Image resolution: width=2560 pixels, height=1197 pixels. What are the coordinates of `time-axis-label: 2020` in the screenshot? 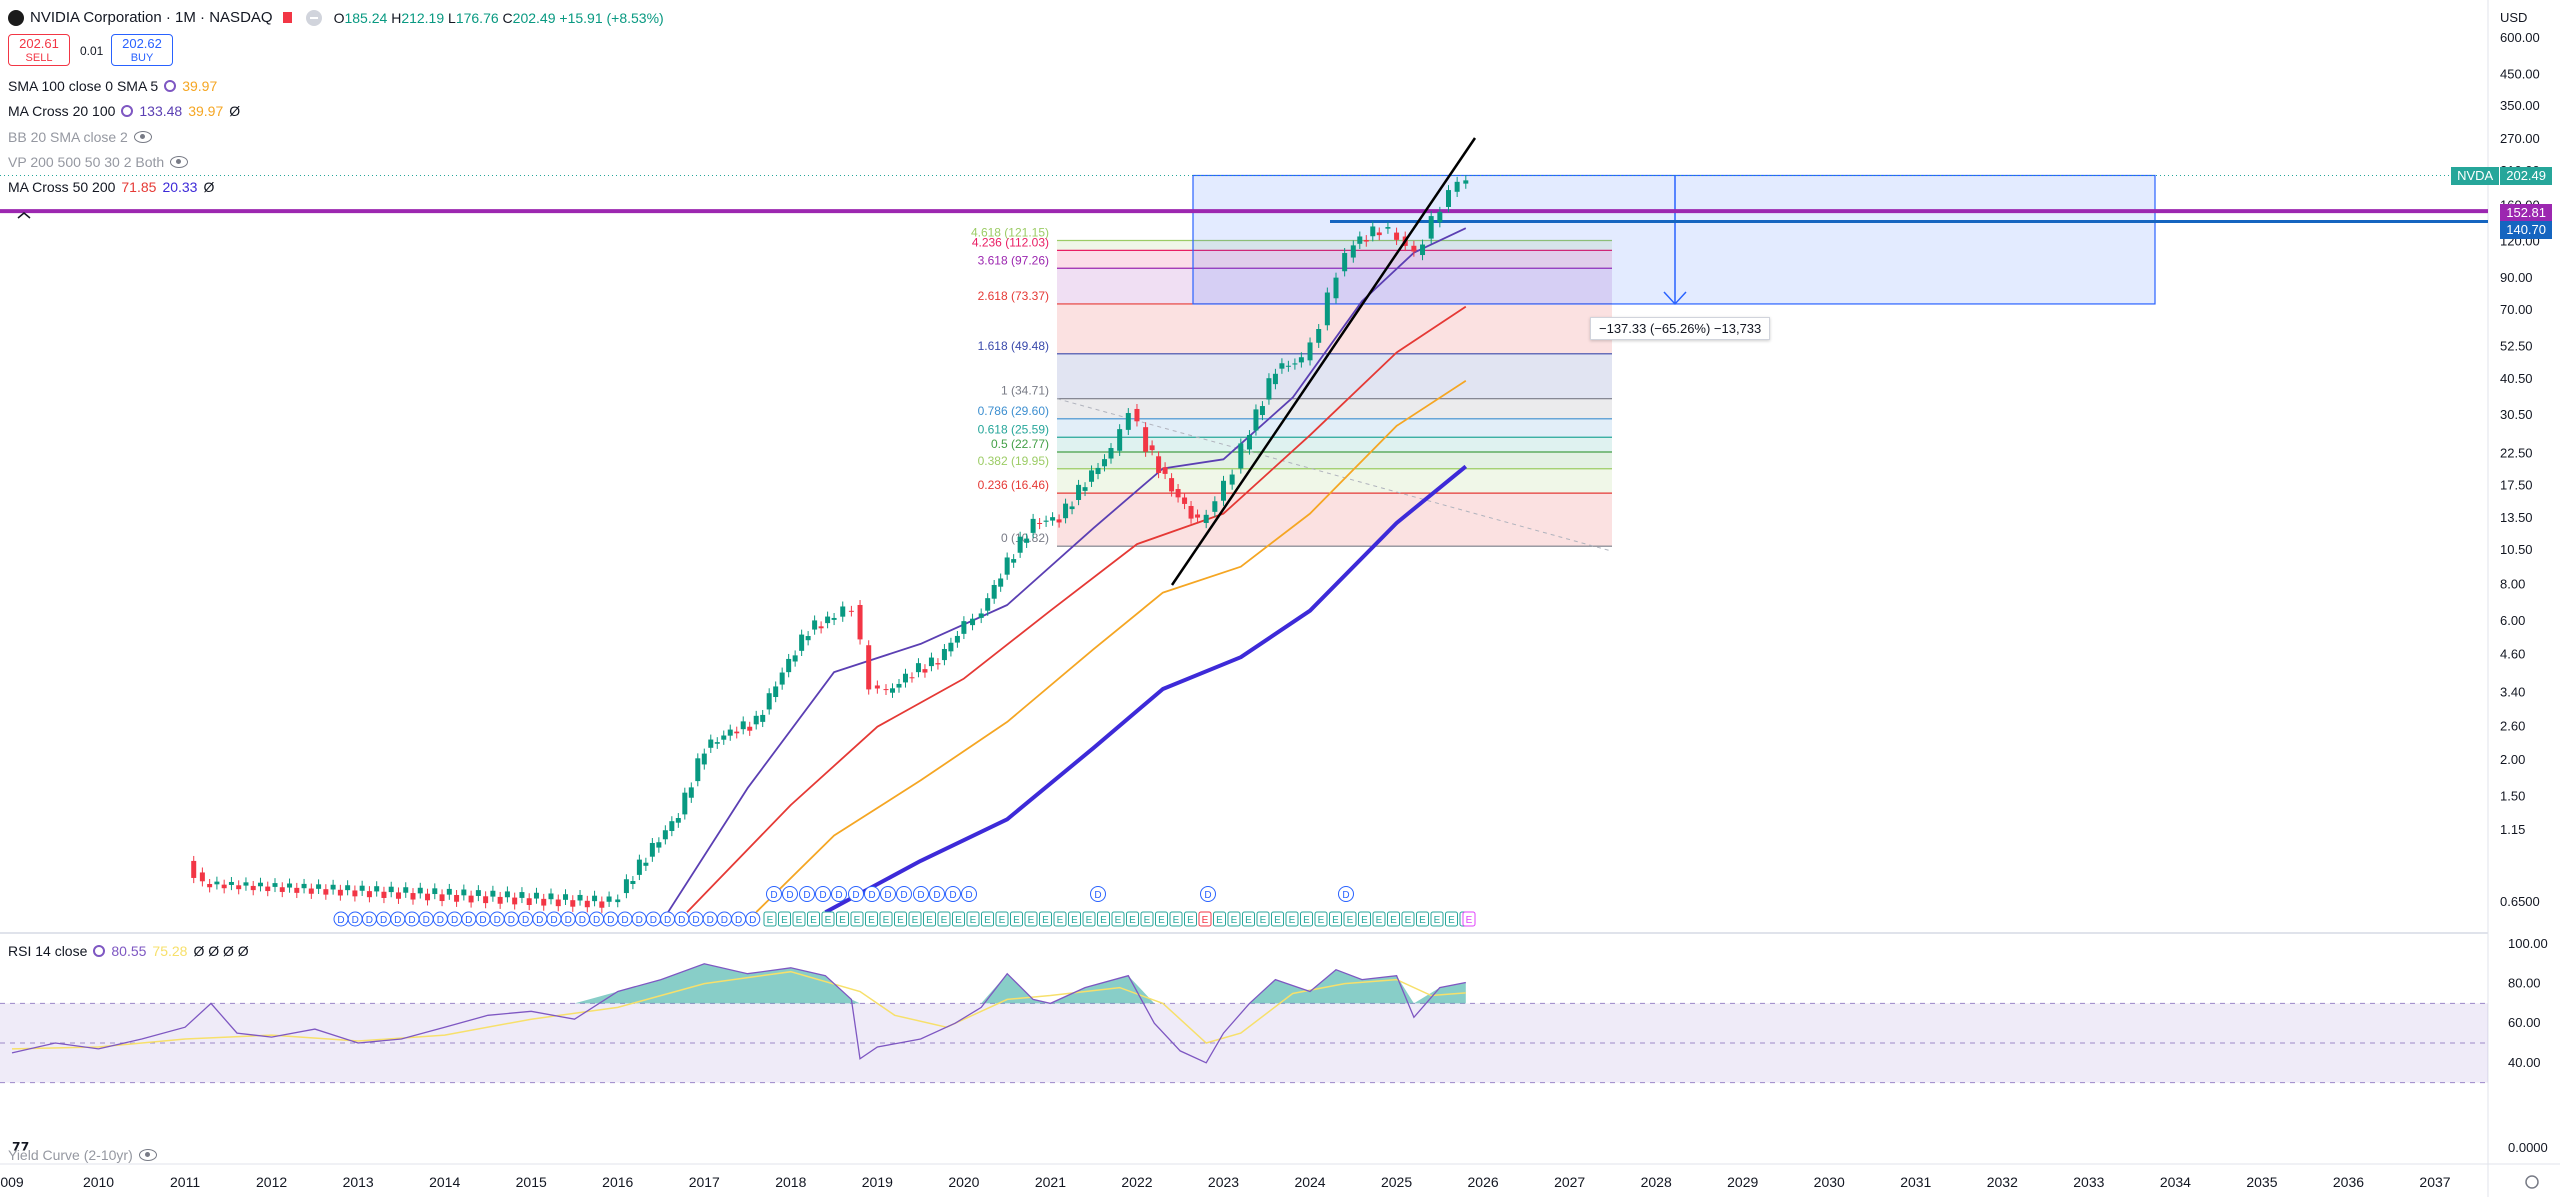 It's located at (963, 1182).